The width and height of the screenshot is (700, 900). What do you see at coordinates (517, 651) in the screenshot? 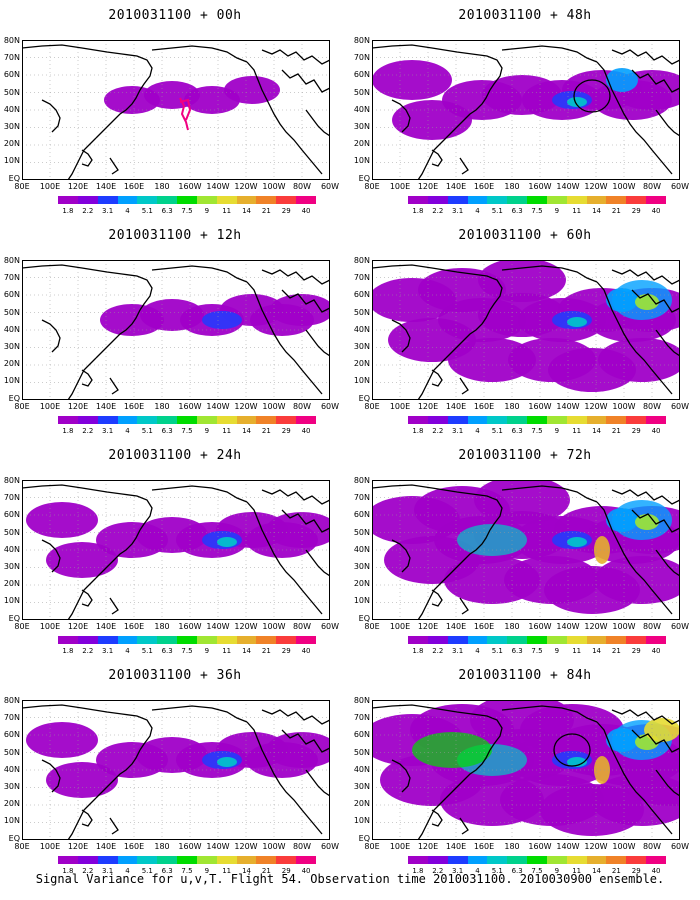
I see `colorbar-label: 6.3` at bounding box center [517, 651].